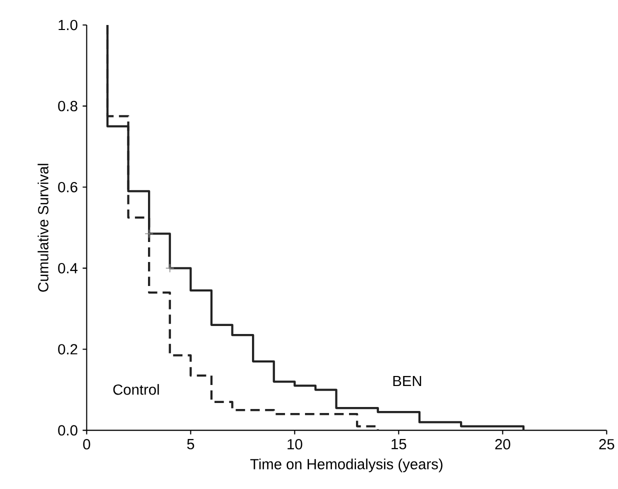  What do you see at coordinates (68, 106) in the screenshot?
I see `y-tick-label: 0.8` at bounding box center [68, 106].